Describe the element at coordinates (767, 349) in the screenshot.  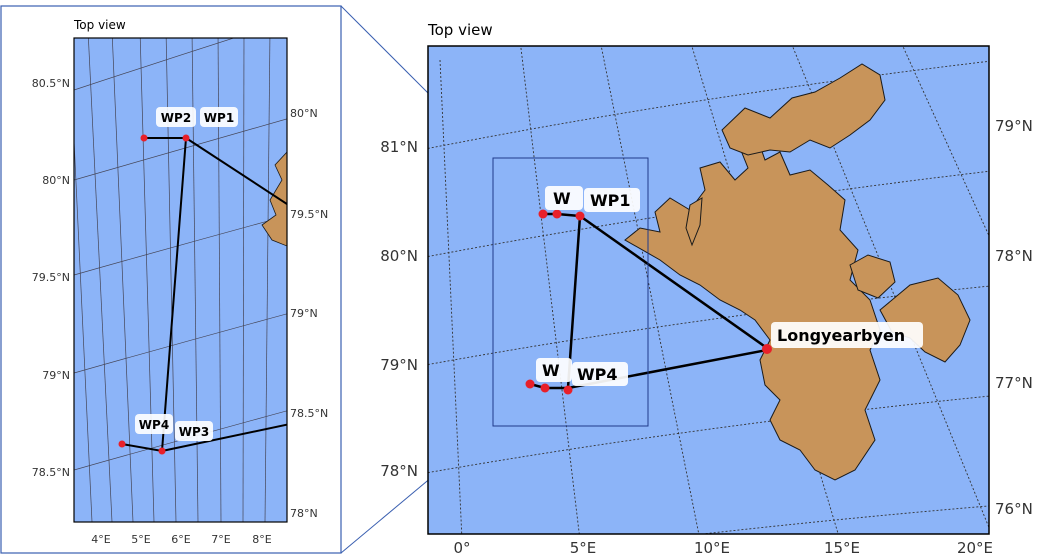
I see `longyearbyen-marker` at that location.